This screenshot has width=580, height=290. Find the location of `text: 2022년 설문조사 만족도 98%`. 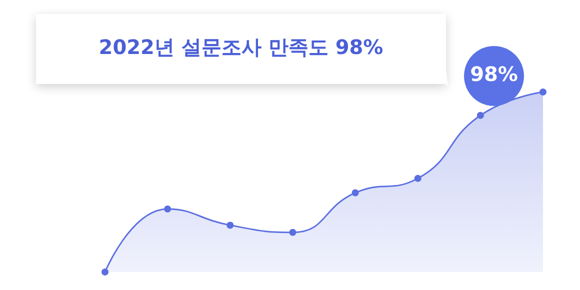

text: 2022년 설문조사 만족도 98% is located at coordinates (241, 47).